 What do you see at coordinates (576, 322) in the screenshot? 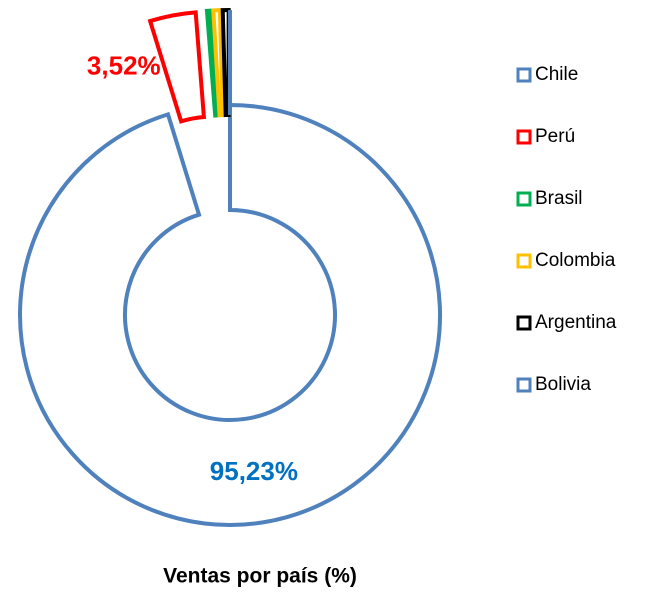
I see `legend-label: Argentina` at bounding box center [576, 322].